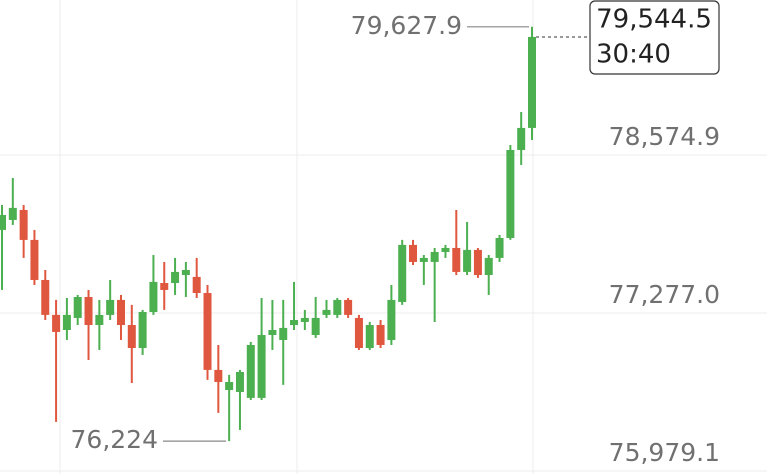  Describe the element at coordinates (114, 439) in the screenshot. I see `low-label: 76,224` at that location.